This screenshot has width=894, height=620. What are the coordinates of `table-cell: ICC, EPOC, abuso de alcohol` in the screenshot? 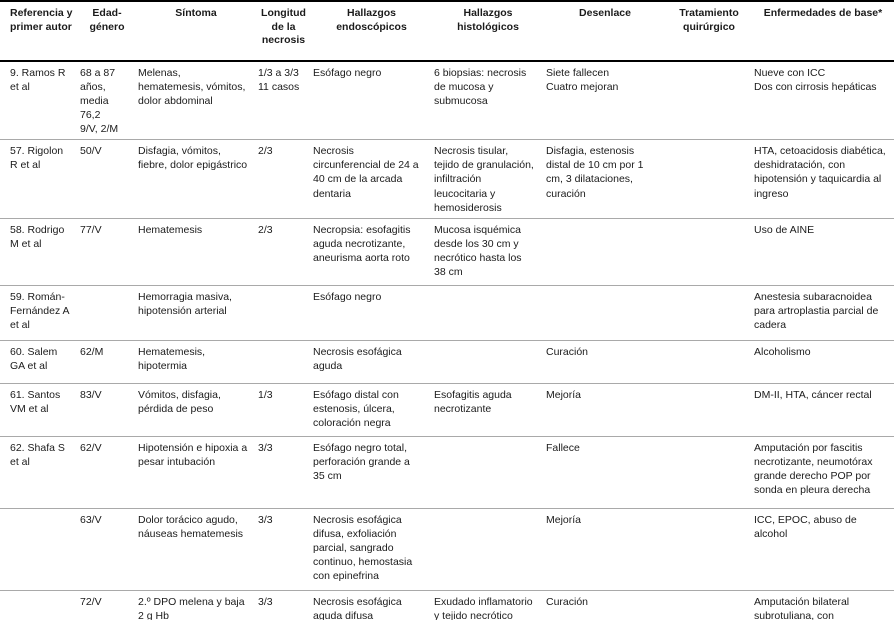 It's located at (823, 549).